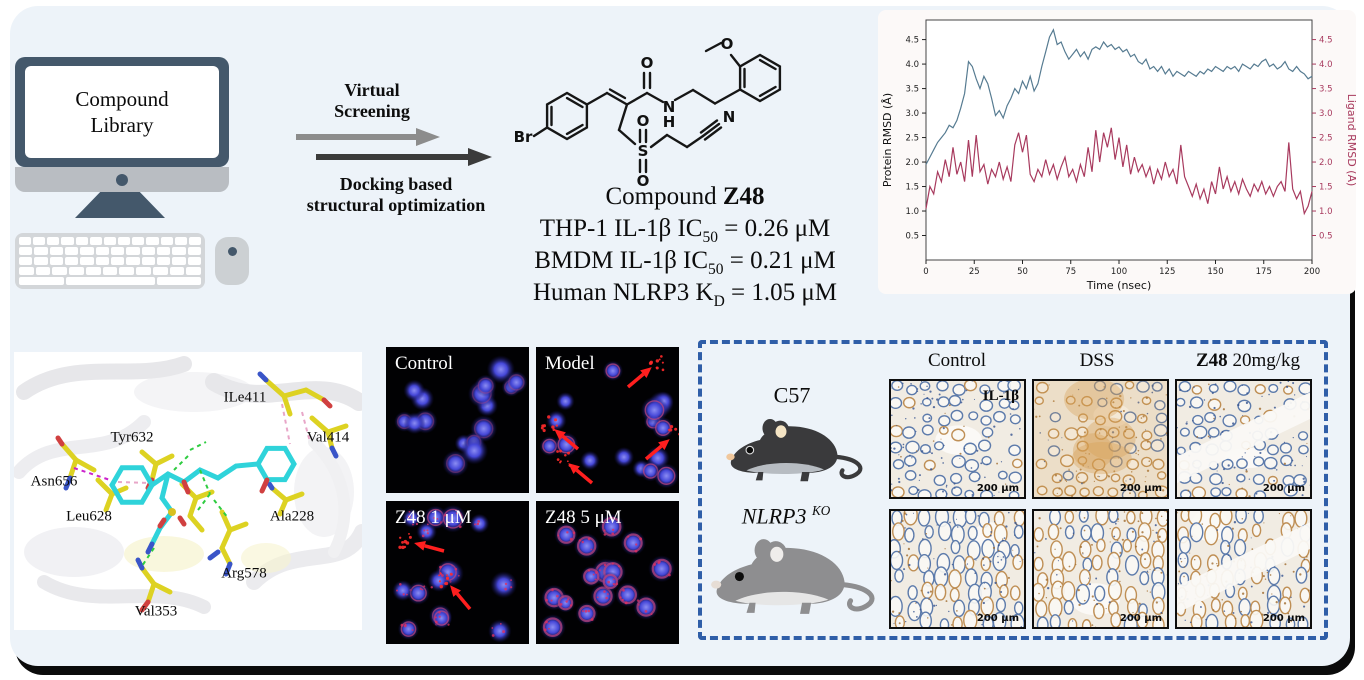 The height and width of the screenshot is (680, 1364). I want to click on tissue-gap-band, so click(1243, 567).